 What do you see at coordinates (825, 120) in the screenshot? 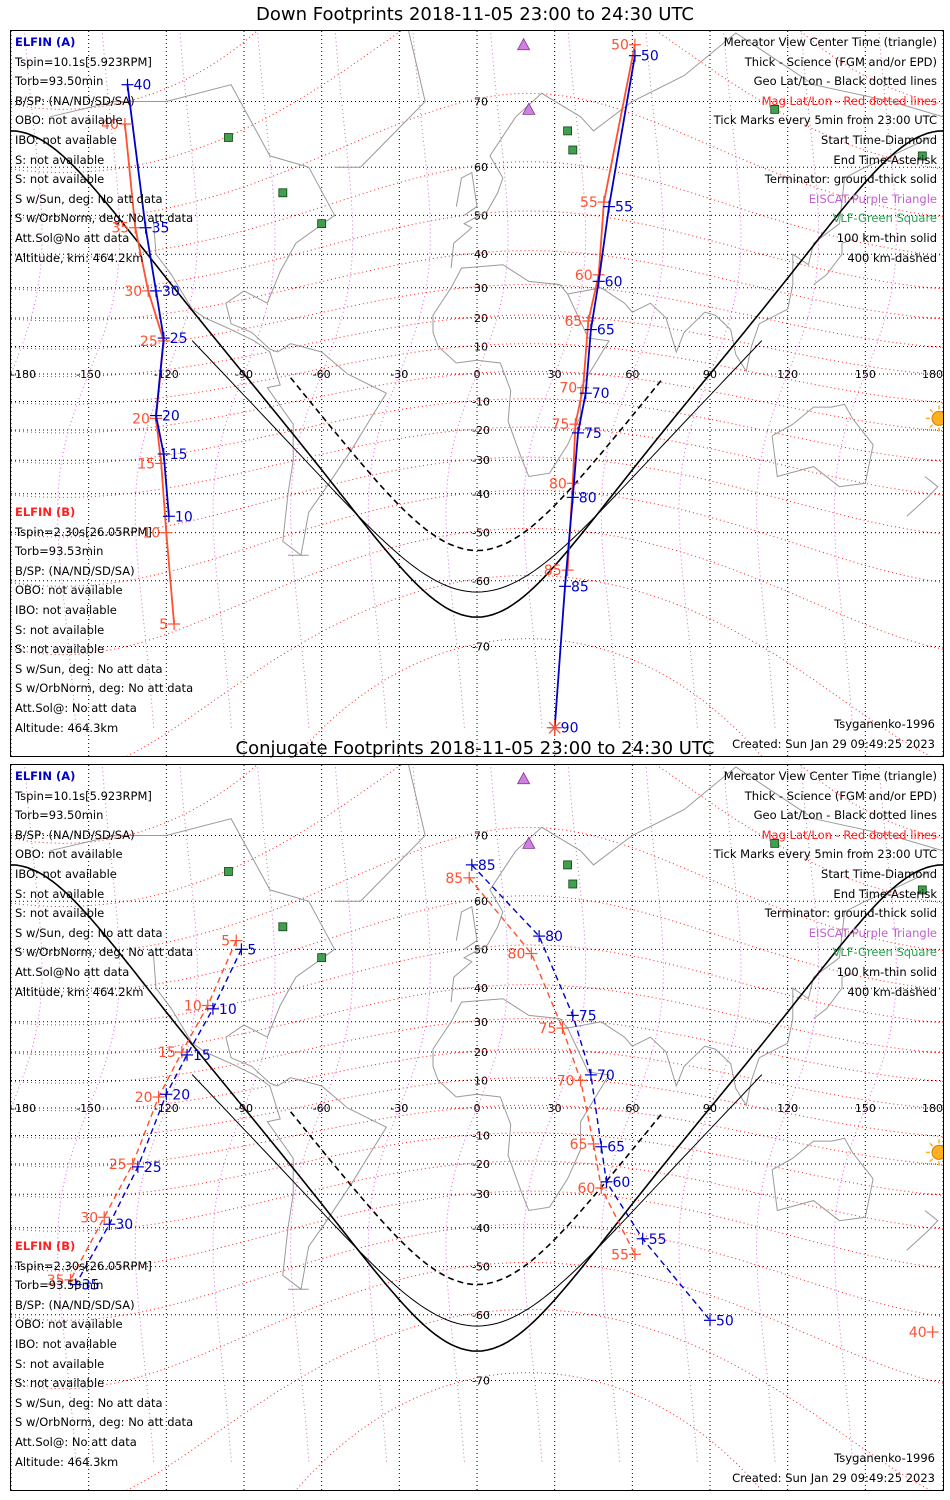
I see `legend-item: Tick Marks every 5min from 23:00 UTC` at bounding box center [825, 120].